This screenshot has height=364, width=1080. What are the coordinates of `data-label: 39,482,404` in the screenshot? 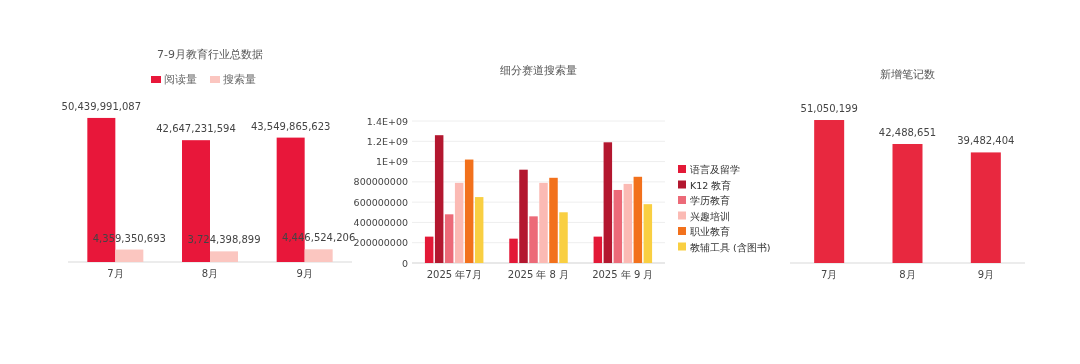 It's located at (986, 141).